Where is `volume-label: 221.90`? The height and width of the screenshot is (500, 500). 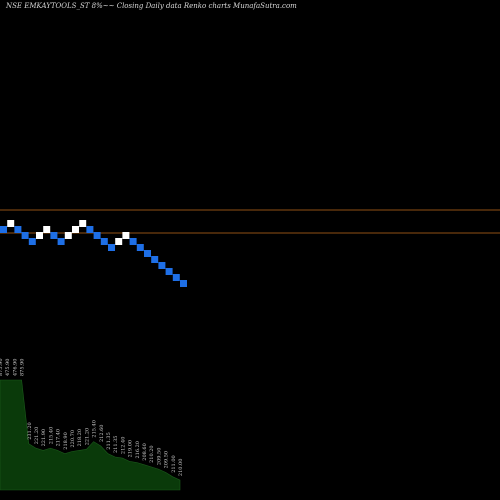 volume-label: 221.90 is located at coordinates (44, 438).